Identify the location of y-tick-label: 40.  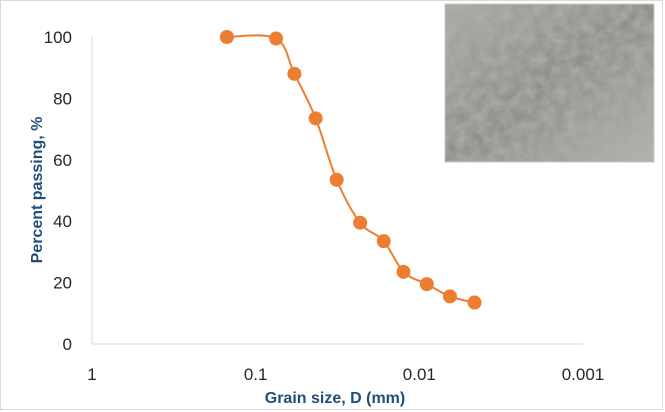
(62, 221).